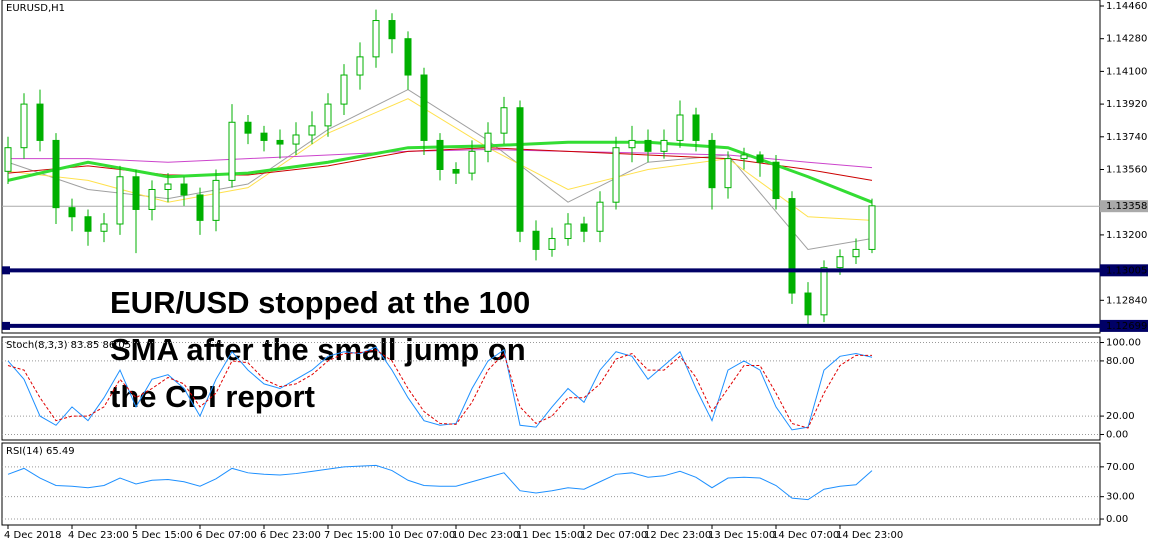 This screenshot has height=546, width=1153. Describe the element at coordinates (1123, 343) in the screenshot. I see `y-tick-label: 100.00` at that location.